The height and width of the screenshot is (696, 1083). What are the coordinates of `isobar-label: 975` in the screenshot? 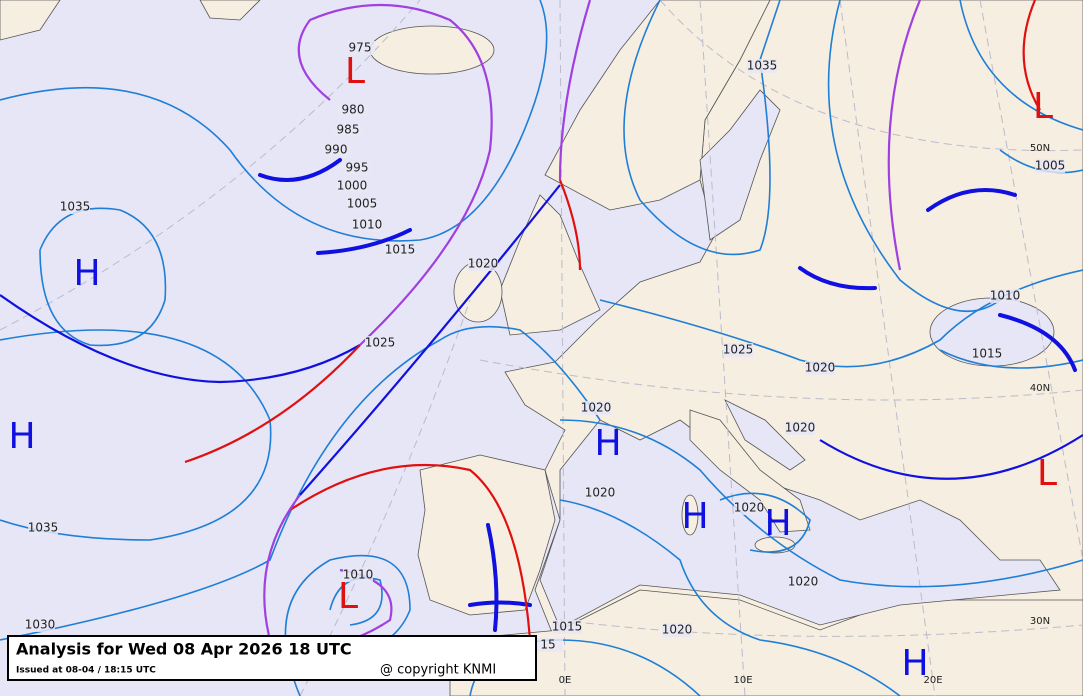 It's located at (360, 48).